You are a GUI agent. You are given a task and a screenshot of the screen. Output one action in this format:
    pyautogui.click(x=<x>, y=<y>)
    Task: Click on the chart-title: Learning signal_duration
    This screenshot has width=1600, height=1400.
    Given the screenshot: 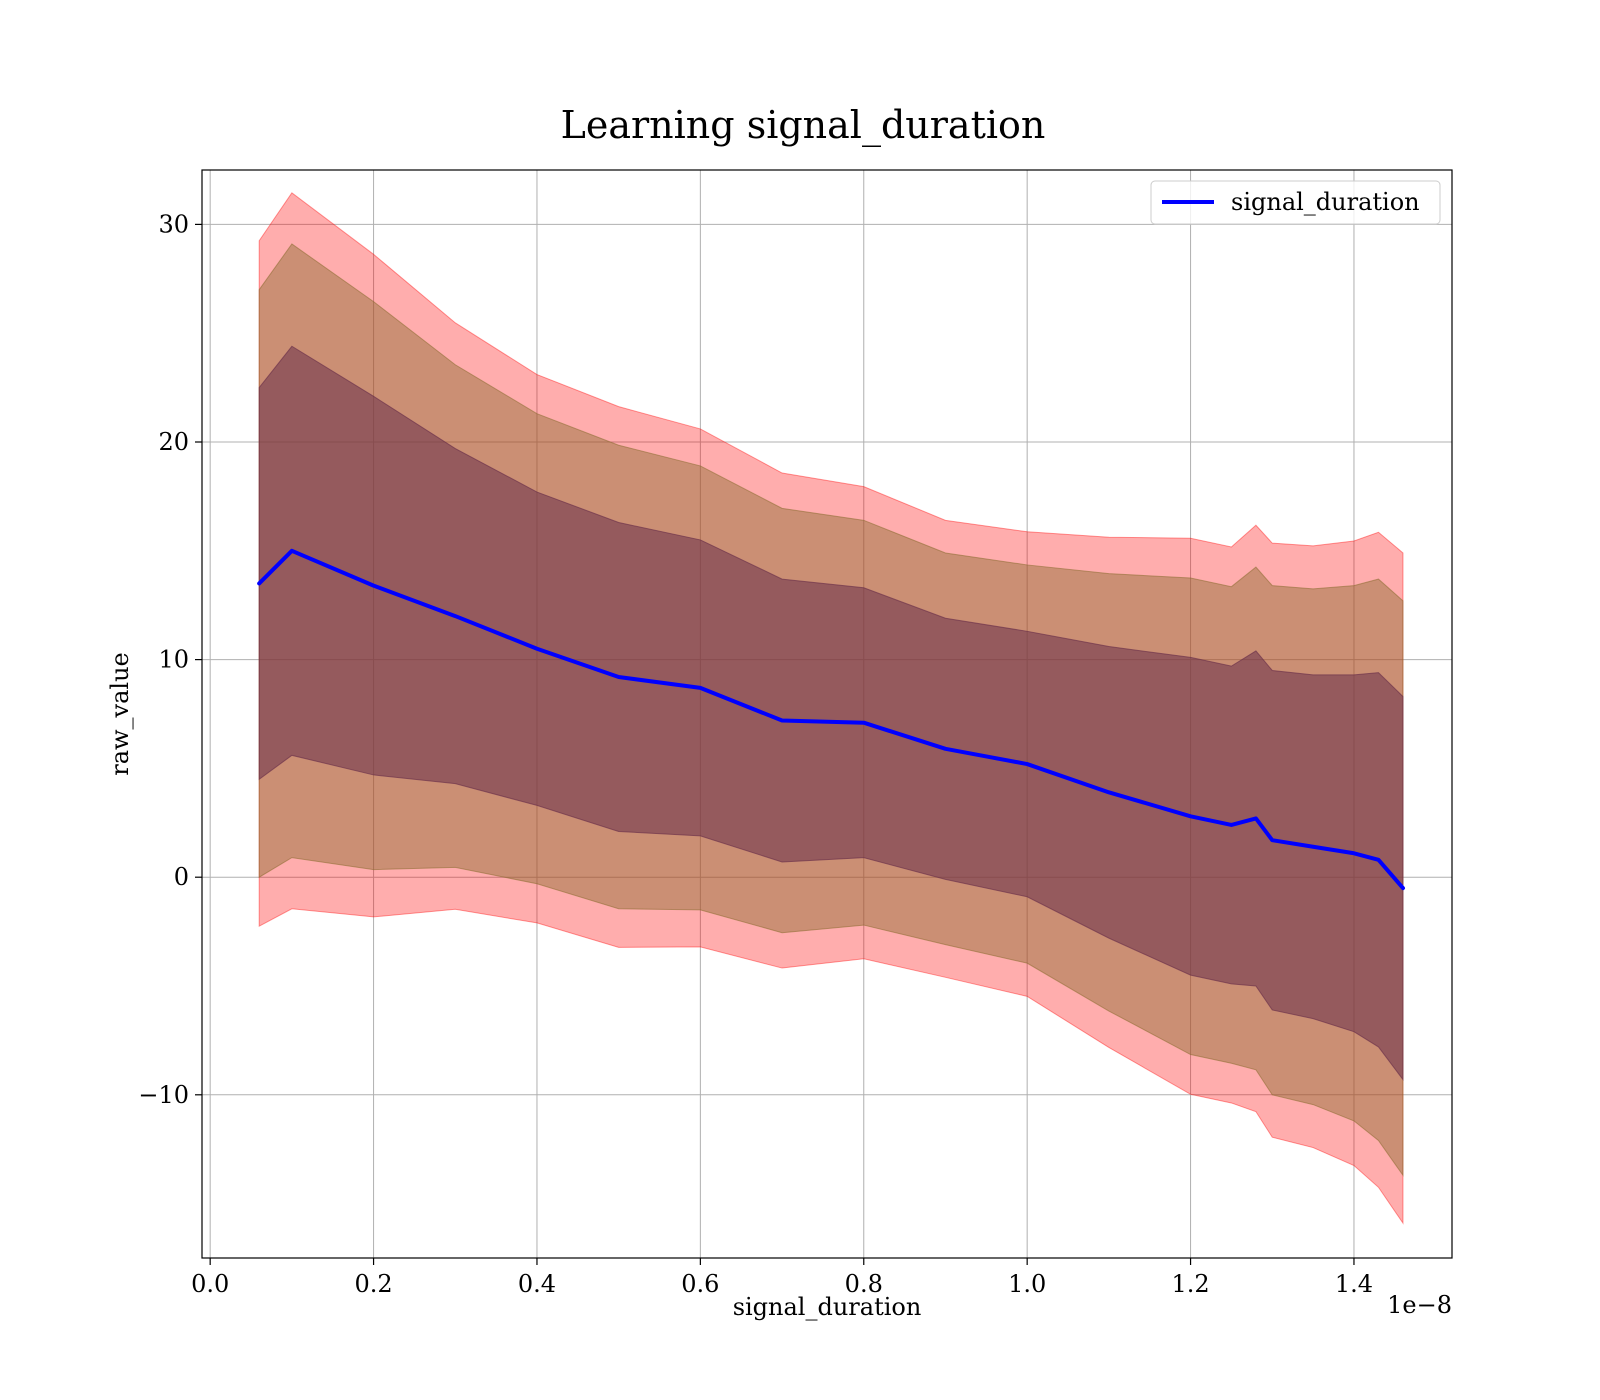 What is the action you would take?
    pyautogui.click(x=803, y=125)
    